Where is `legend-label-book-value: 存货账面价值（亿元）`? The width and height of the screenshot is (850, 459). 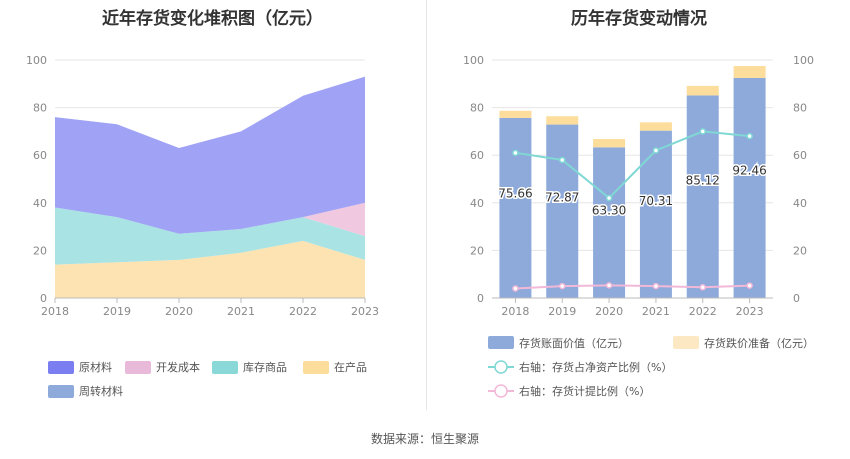
legend-label-book-value: 存货账面价值（亿元） is located at coordinates (574, 343).